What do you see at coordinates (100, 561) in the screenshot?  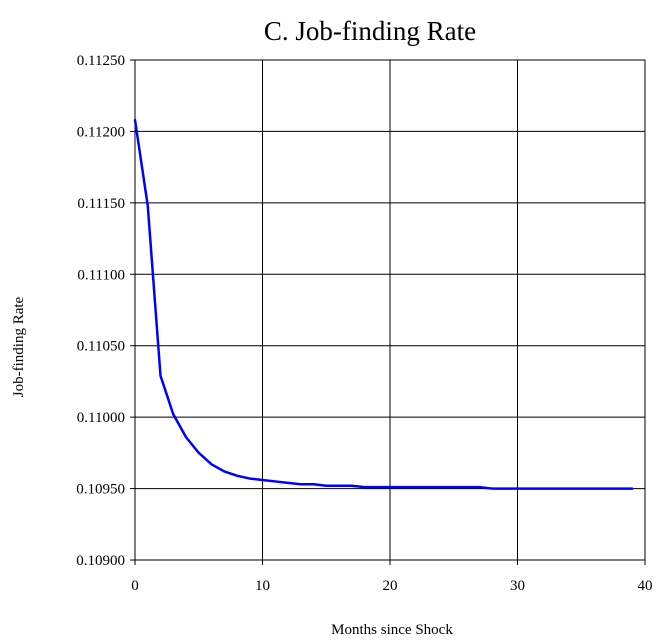 I see `y-tick-label: 0.10900` at bounding box center [100, 561].